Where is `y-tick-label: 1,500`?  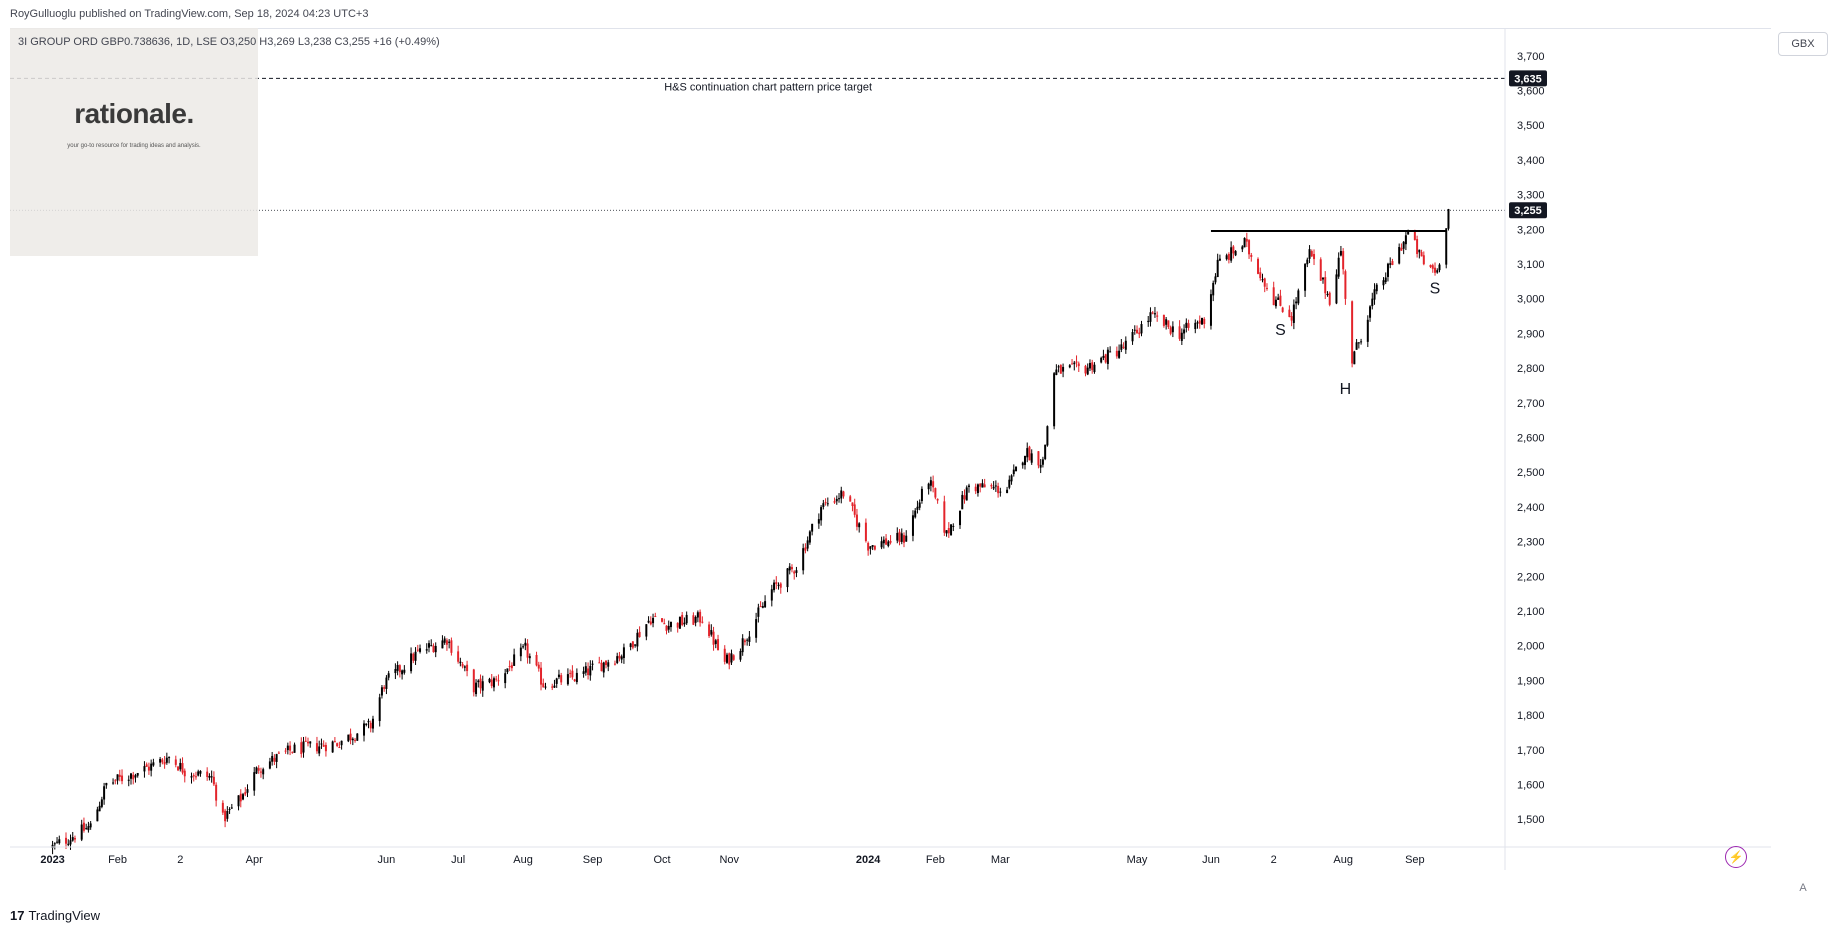 y-tick-label: 1,500 is located at coordinates (1531, 820).